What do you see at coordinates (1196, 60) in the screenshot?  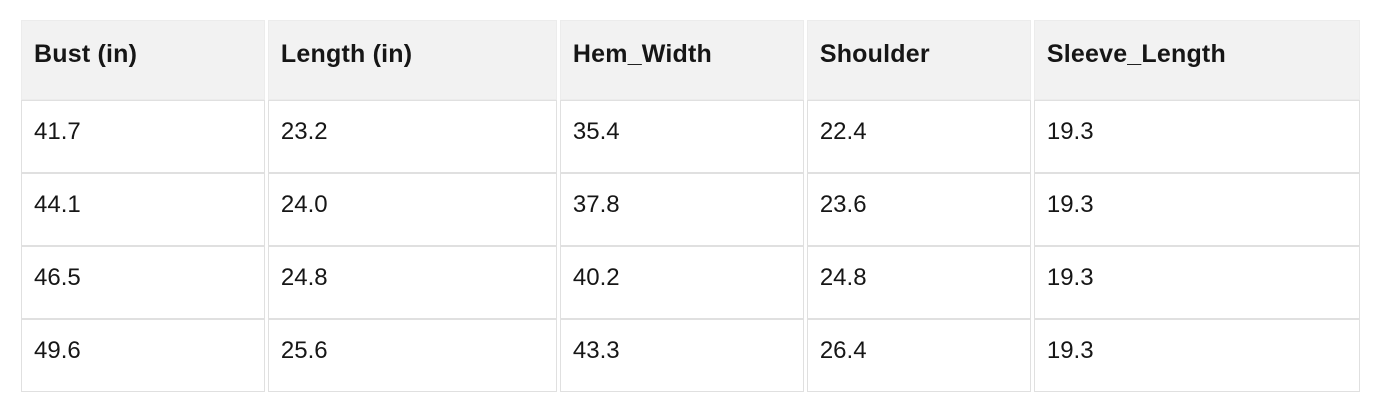 I see `column-header: Sleeve_Length` at bounding box center [1196, 60].